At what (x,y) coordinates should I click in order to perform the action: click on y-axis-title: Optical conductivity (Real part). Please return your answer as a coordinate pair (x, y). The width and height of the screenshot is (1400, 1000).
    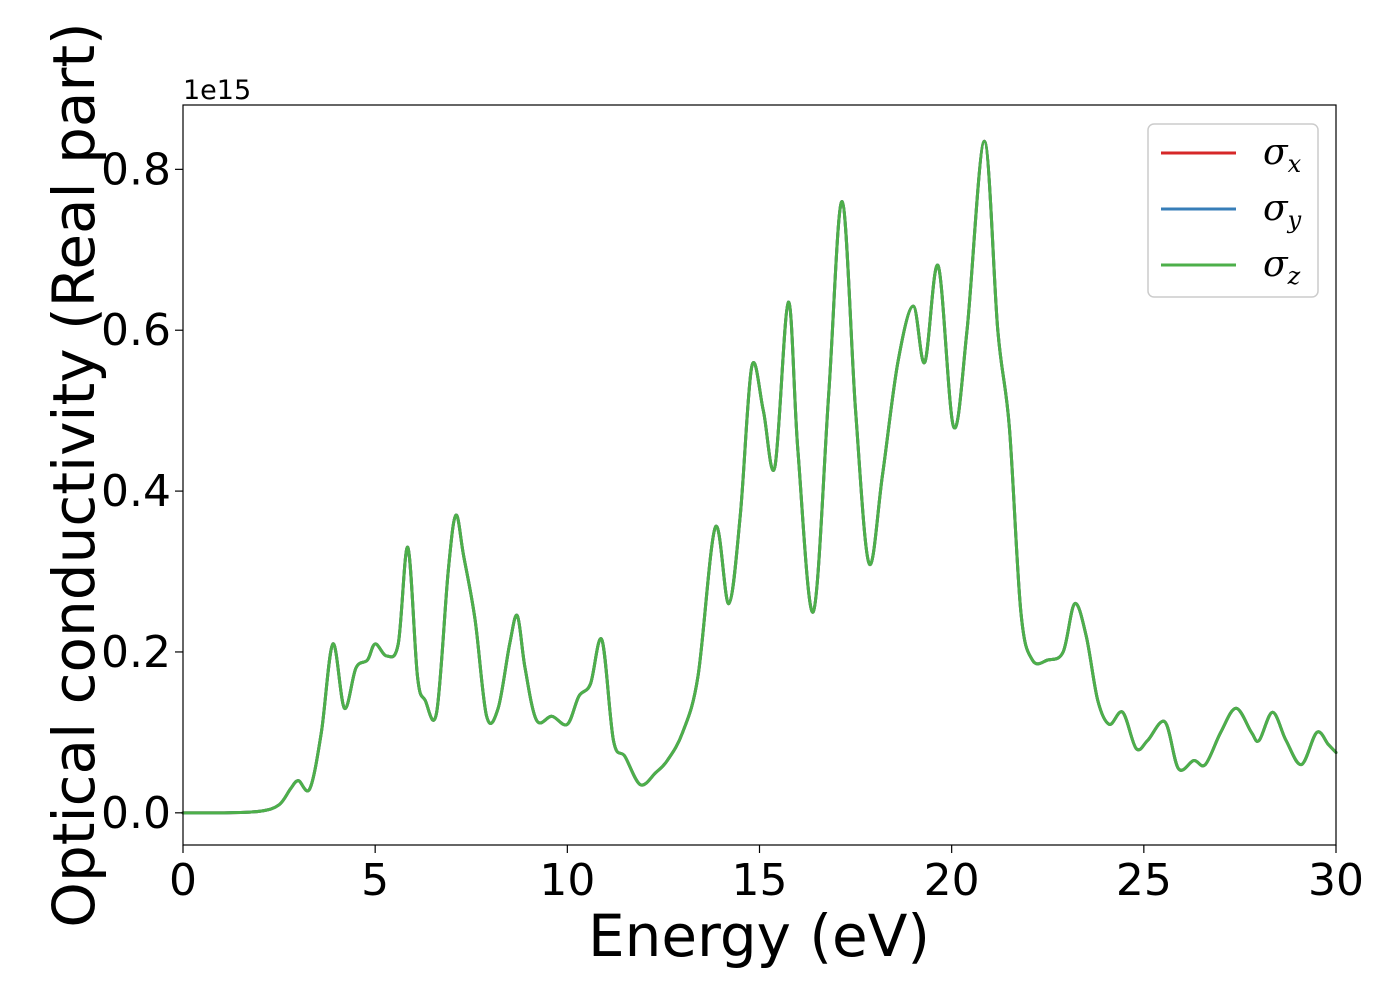
    Looking at the image, I should click on (74, 474).